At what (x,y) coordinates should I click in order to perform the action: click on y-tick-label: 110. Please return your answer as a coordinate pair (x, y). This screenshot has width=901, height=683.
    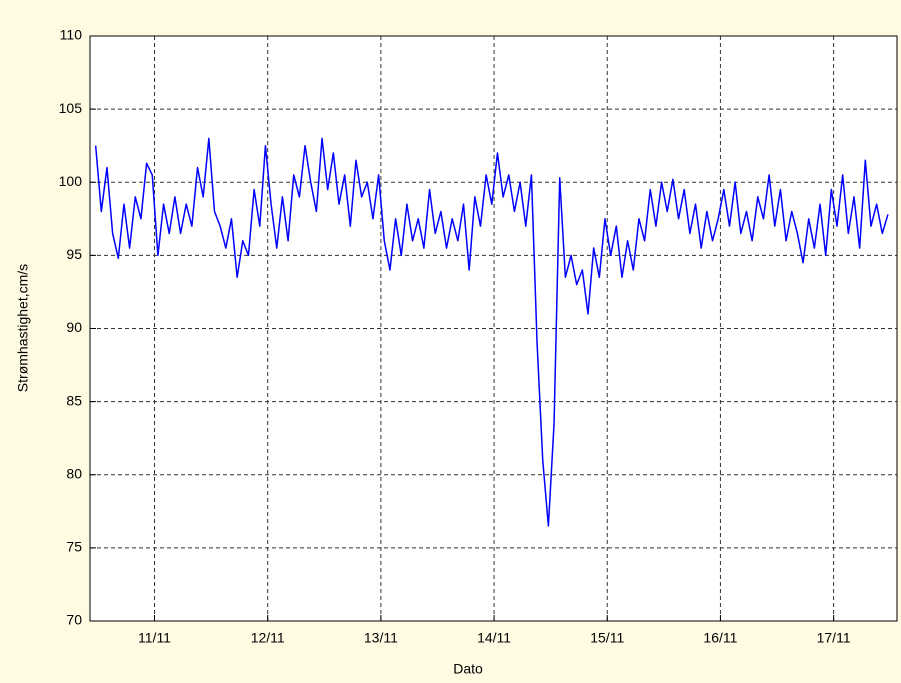
    Looking at the image, I should click on (71, 35).